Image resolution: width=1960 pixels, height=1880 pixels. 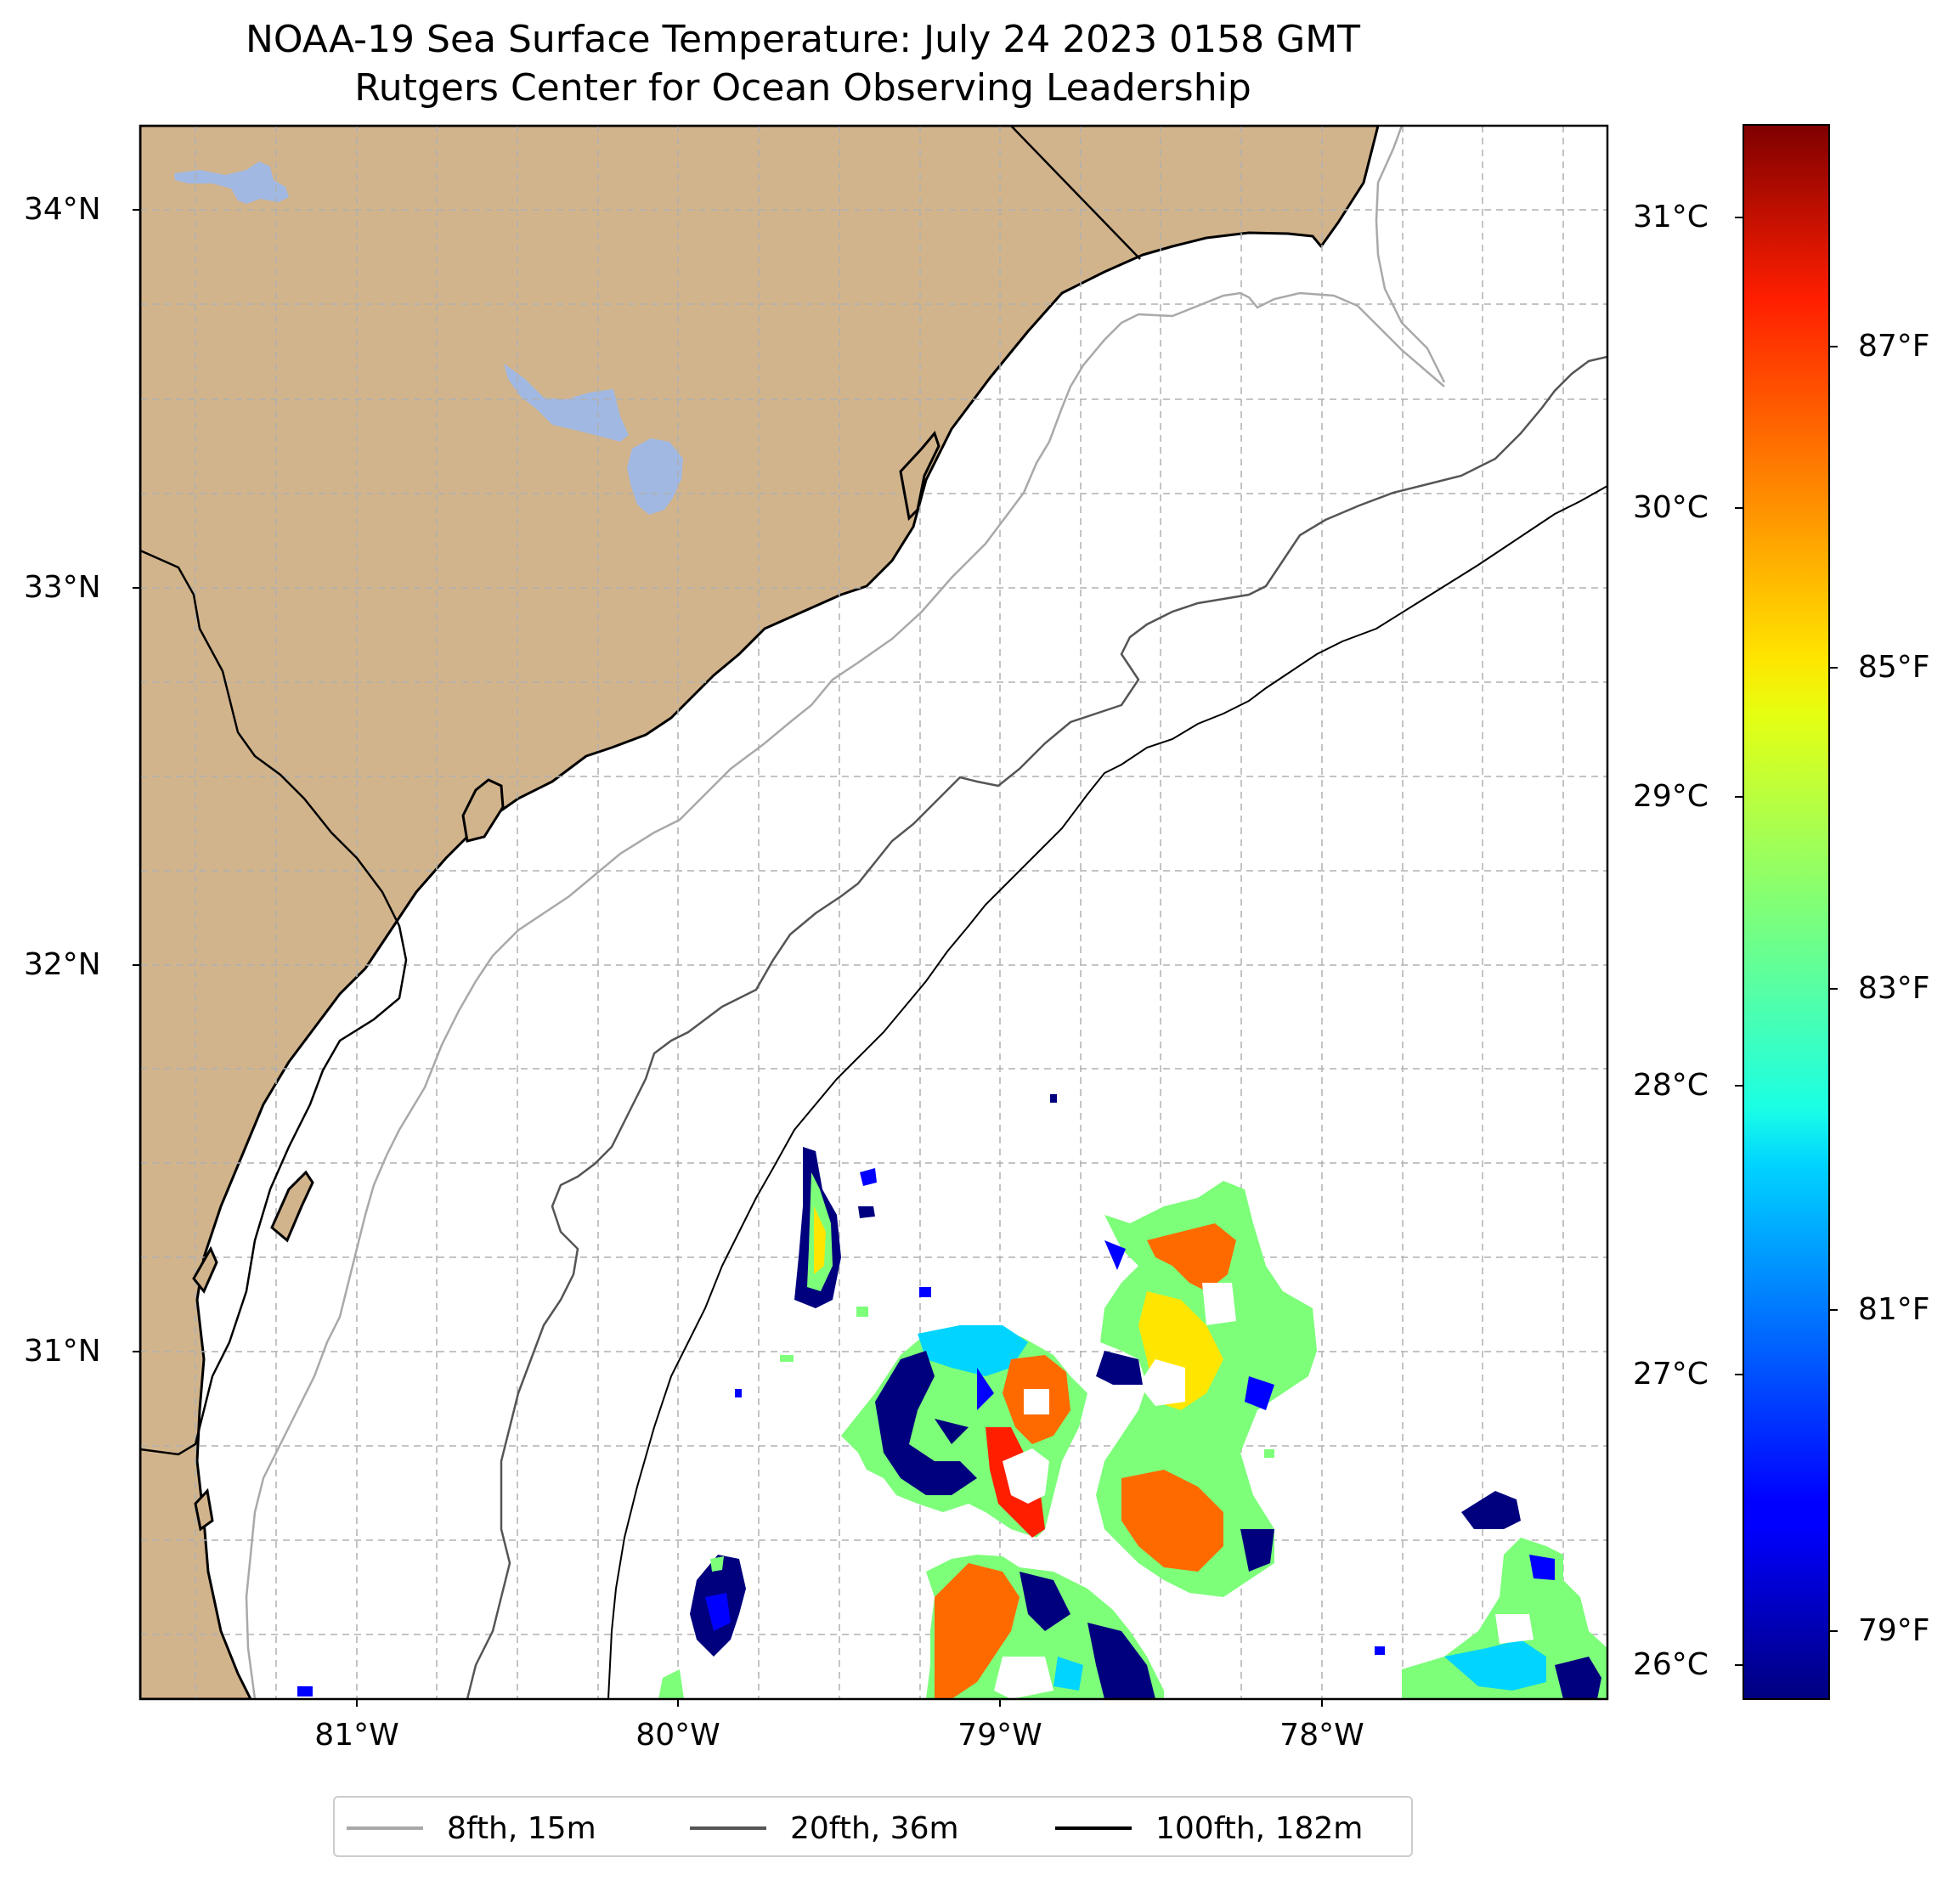 I want to click on legend-label-8fth: 8fth, 15m, so click(x=521, y=1828).